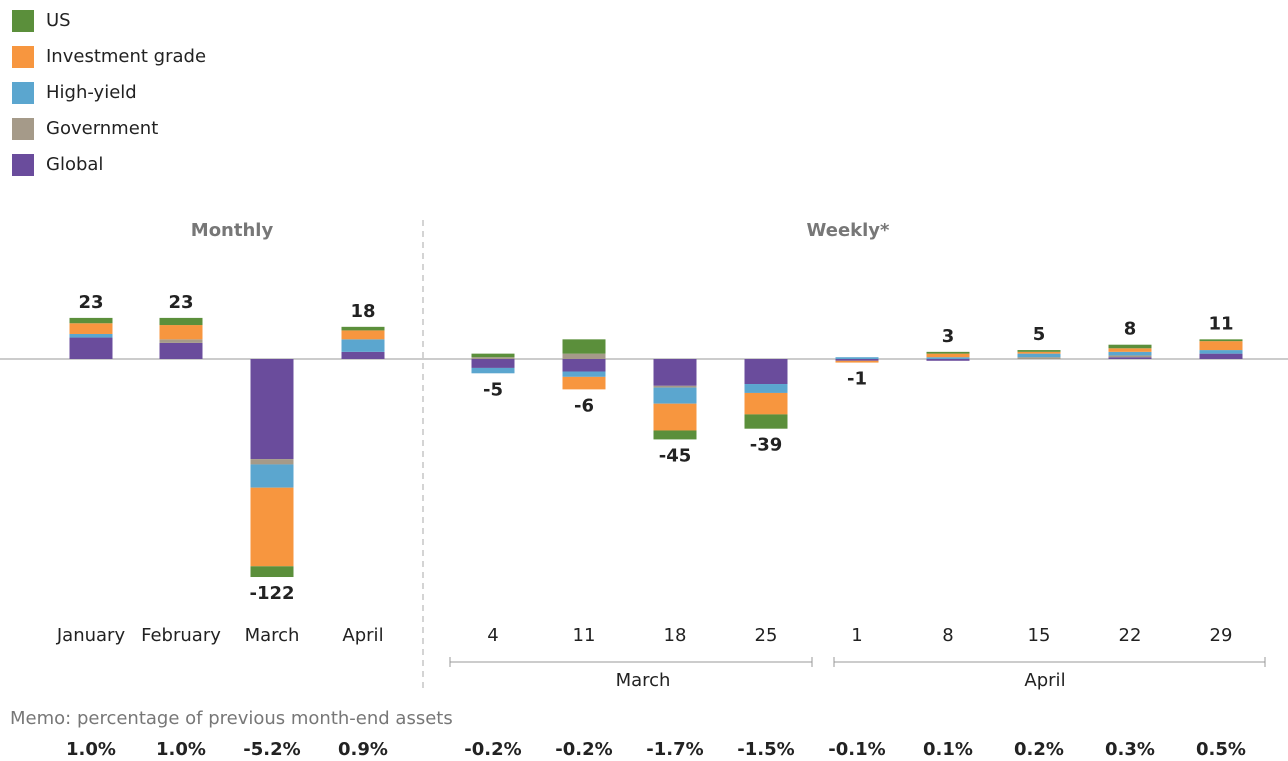 This screenshot has height=761, width=1288. What do you see at coordinates (1220, 323) in the screenshot?
I see `total-label: 11` at bounding box center [1220, 323].